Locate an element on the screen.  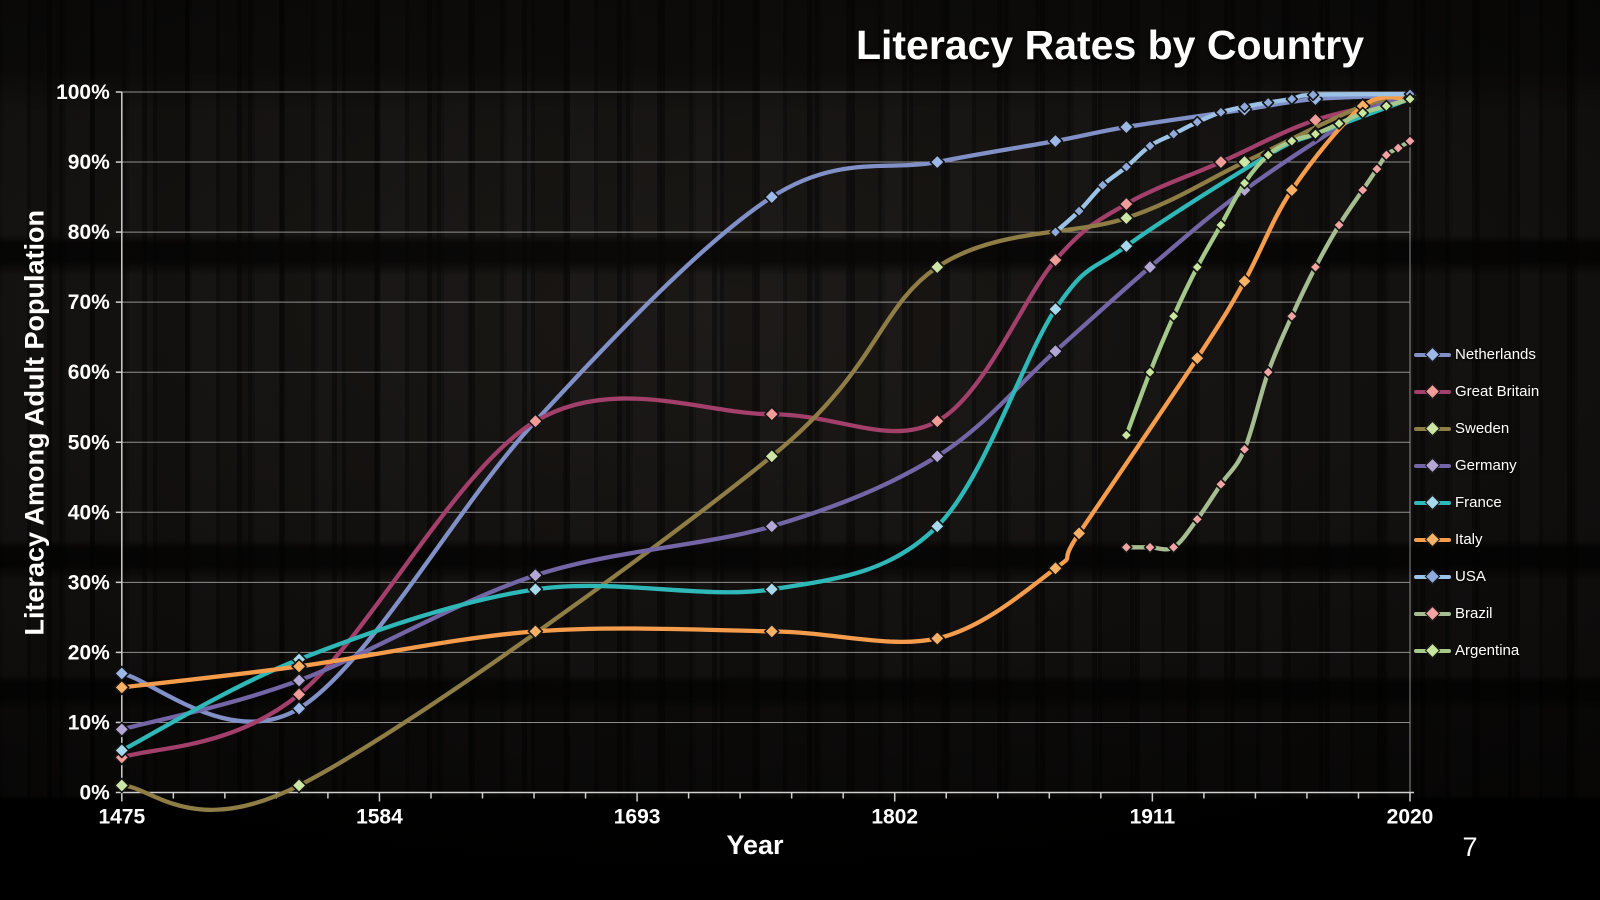
y-tick-label: 20% is located at coordinates (89, 652).